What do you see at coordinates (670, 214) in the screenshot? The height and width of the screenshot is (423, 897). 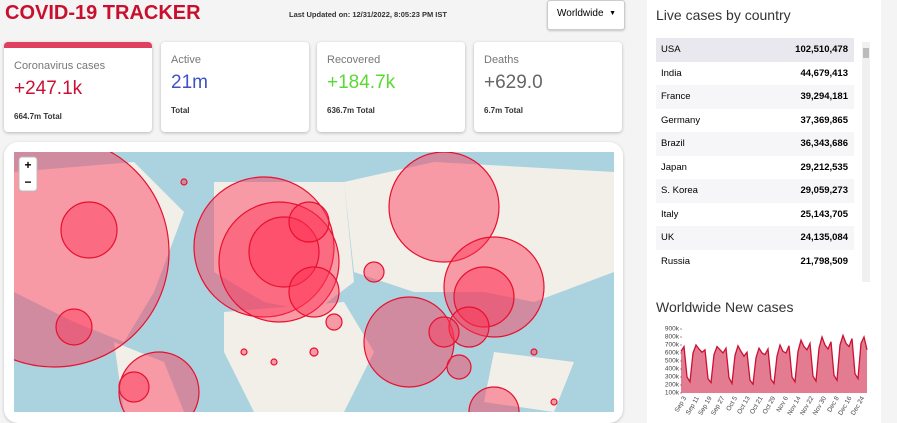 I see `country-name: Italy` at bounding box center [670, 214].